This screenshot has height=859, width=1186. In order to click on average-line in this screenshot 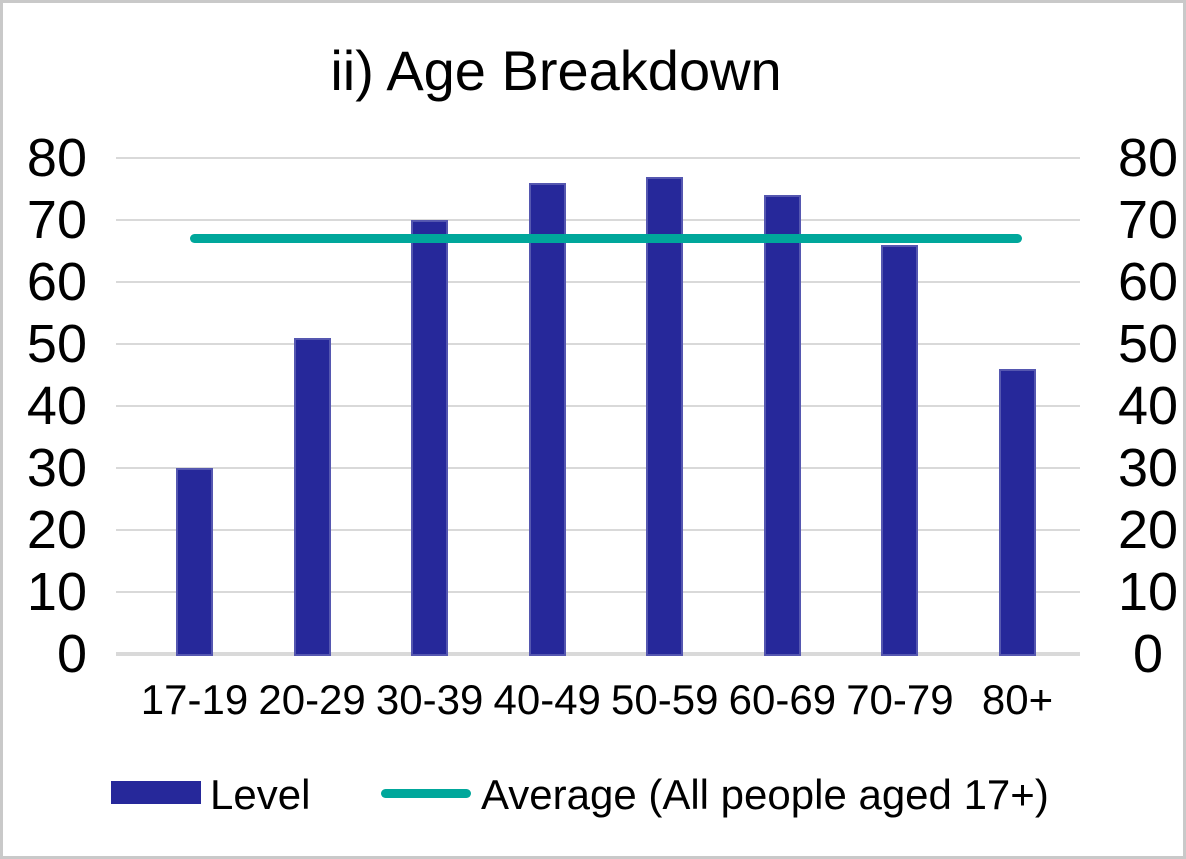, I will do `click(606, 239)`.